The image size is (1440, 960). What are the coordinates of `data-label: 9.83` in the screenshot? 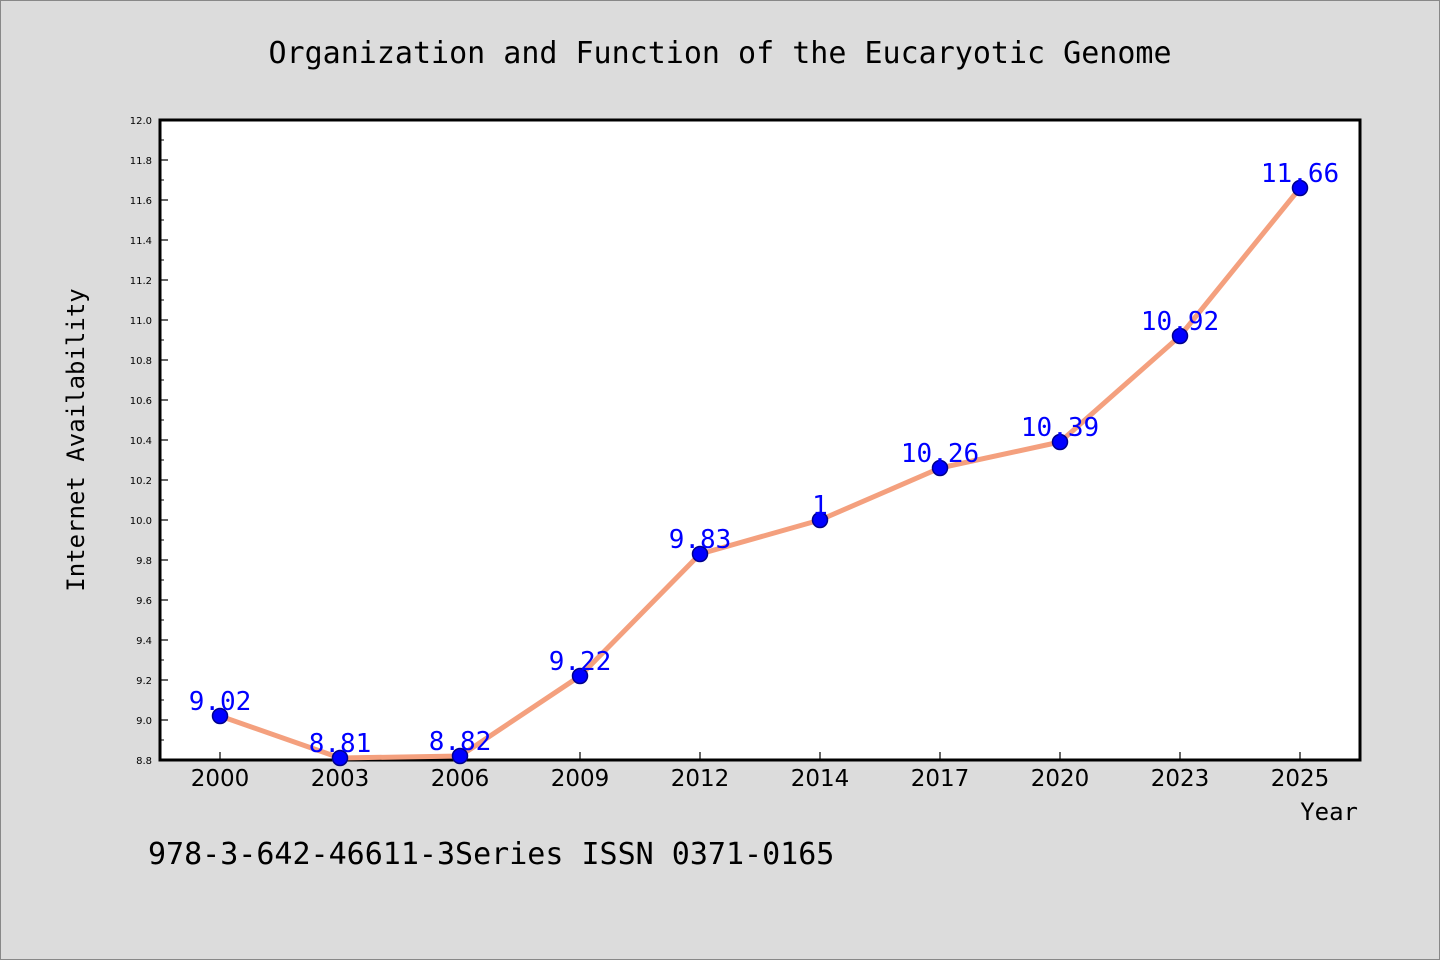 It's located at (700, 540).